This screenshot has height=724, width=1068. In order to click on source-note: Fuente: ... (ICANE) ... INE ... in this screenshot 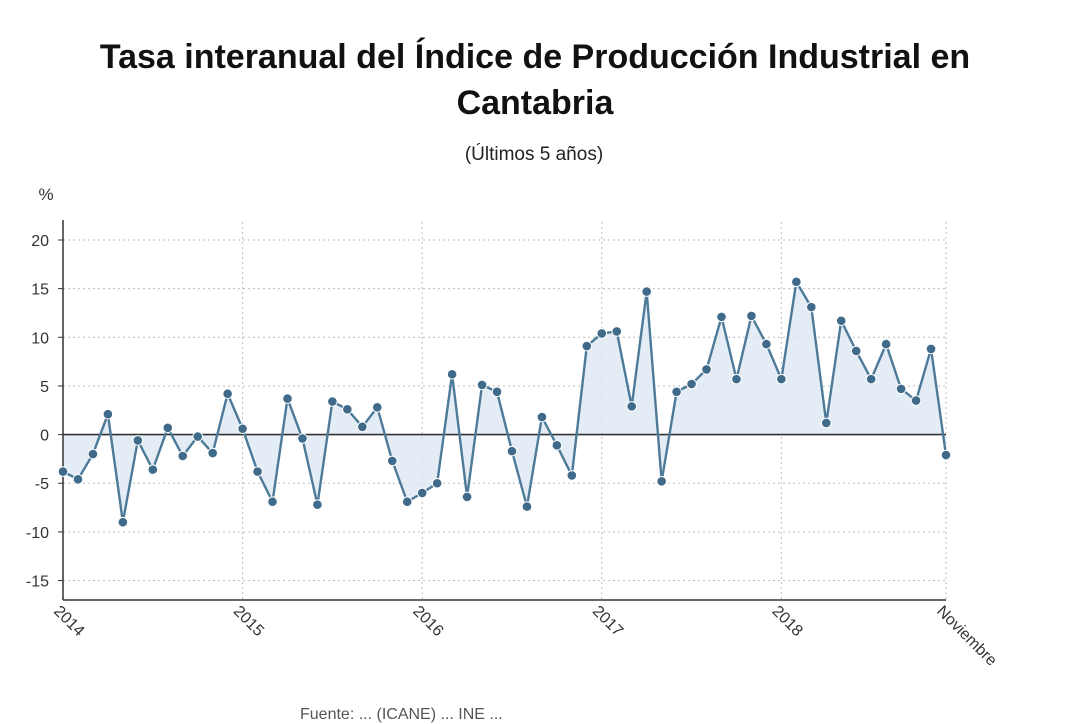, I will do `click(401, 714)`.